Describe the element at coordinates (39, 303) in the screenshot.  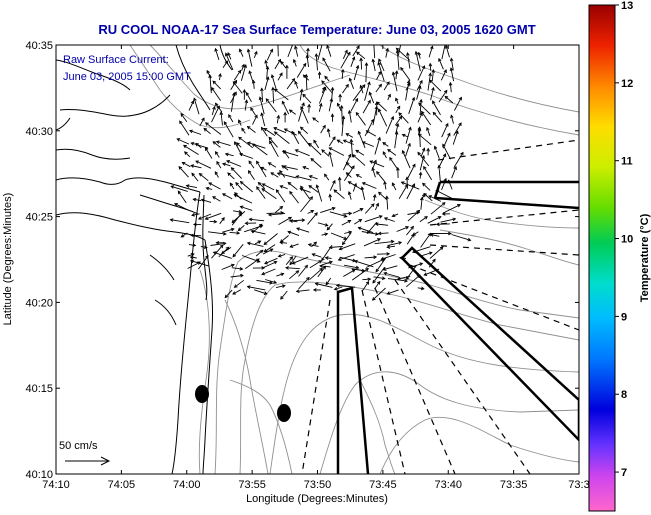
I see `y-tick-label: 40:20` at that location.